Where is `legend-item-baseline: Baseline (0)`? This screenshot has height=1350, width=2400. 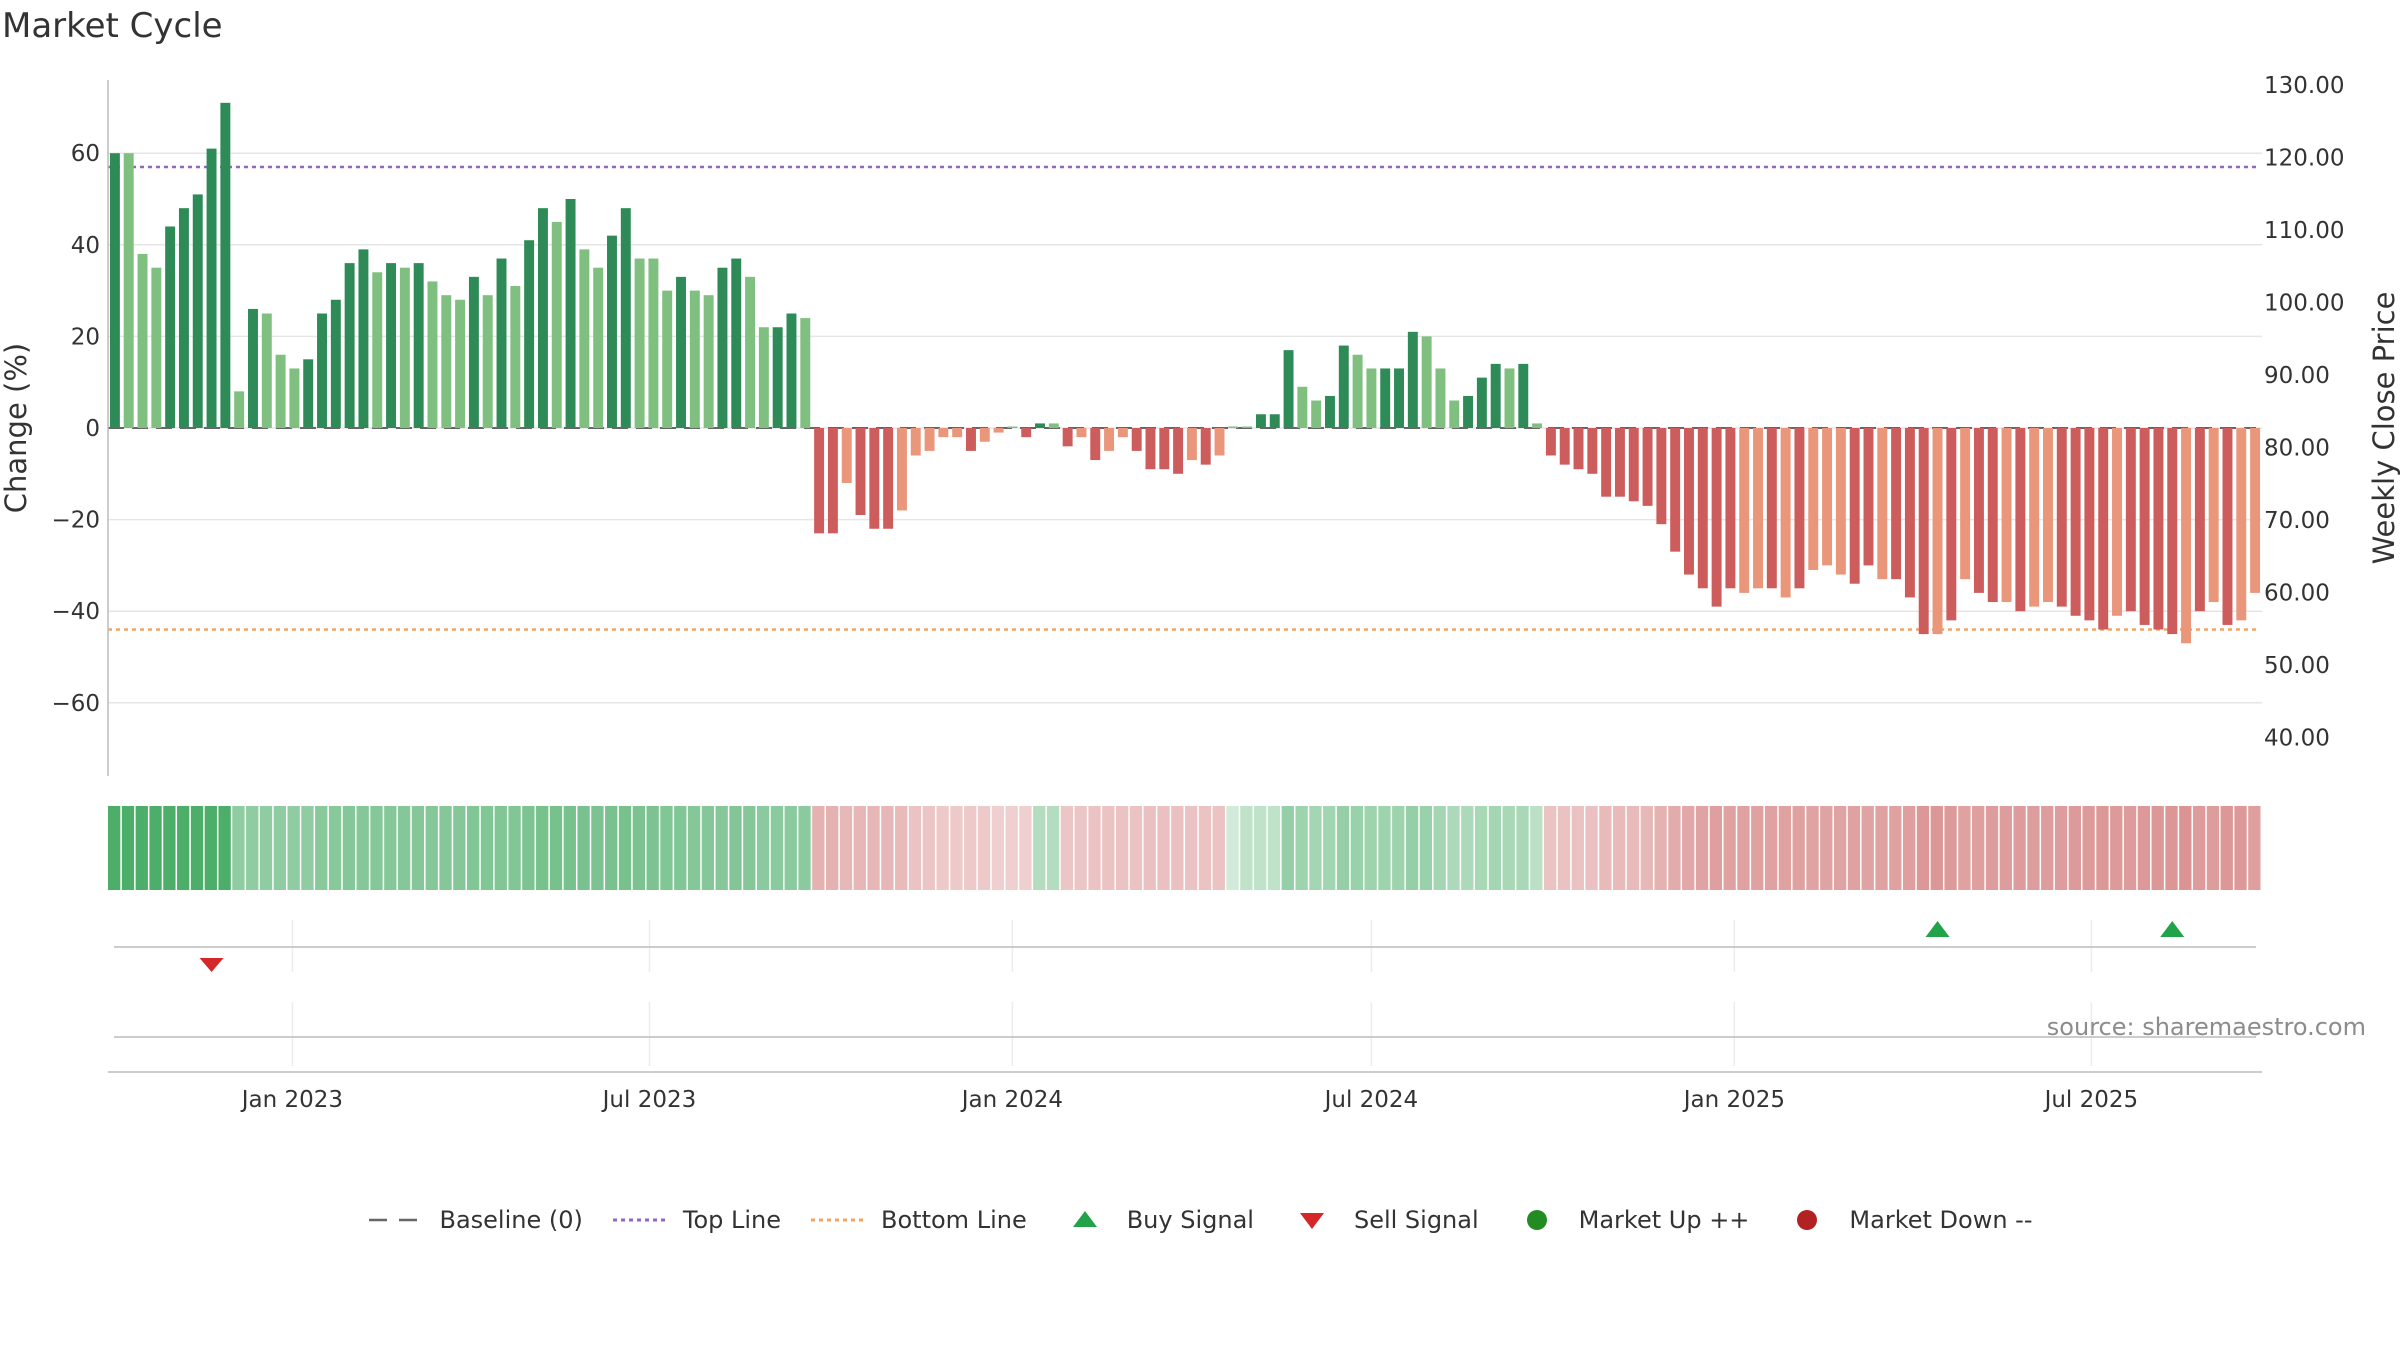 legend-item-baseline: Baseline (0) is located at coordinates (475, 1220).